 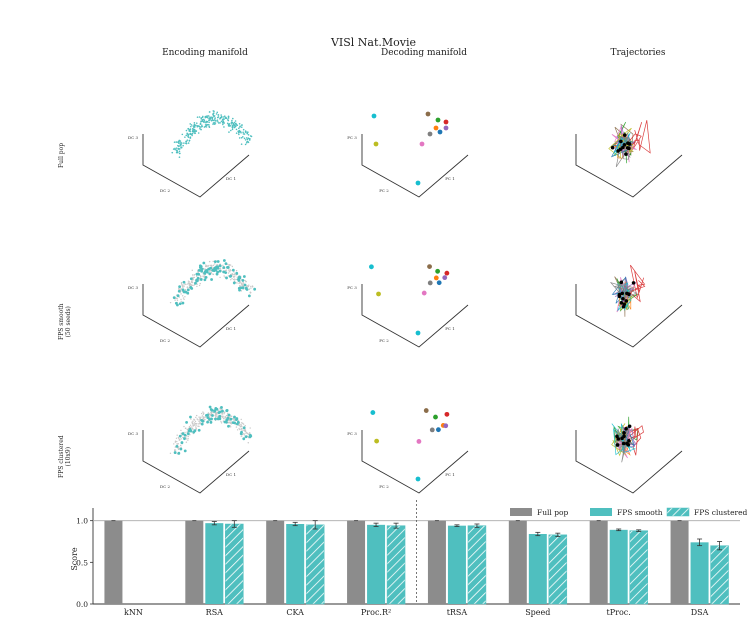 I want to click on x-tick-label: Proc.R², so click(x=376, y=612).